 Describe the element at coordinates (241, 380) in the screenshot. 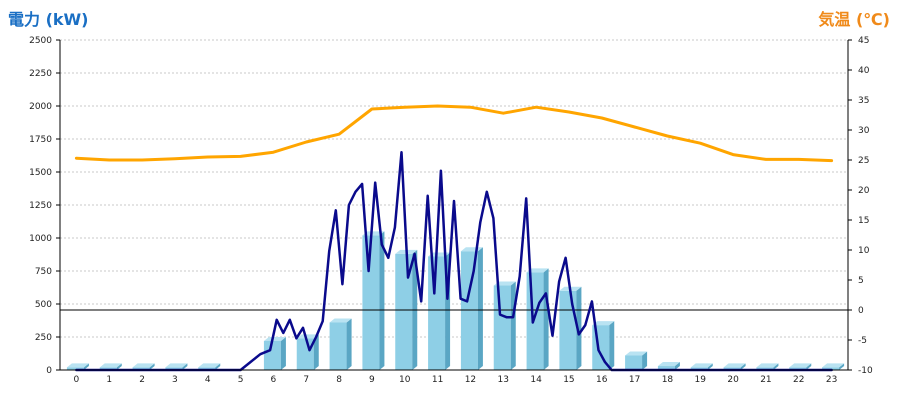

I see `x-tick-label: 5` at that location.